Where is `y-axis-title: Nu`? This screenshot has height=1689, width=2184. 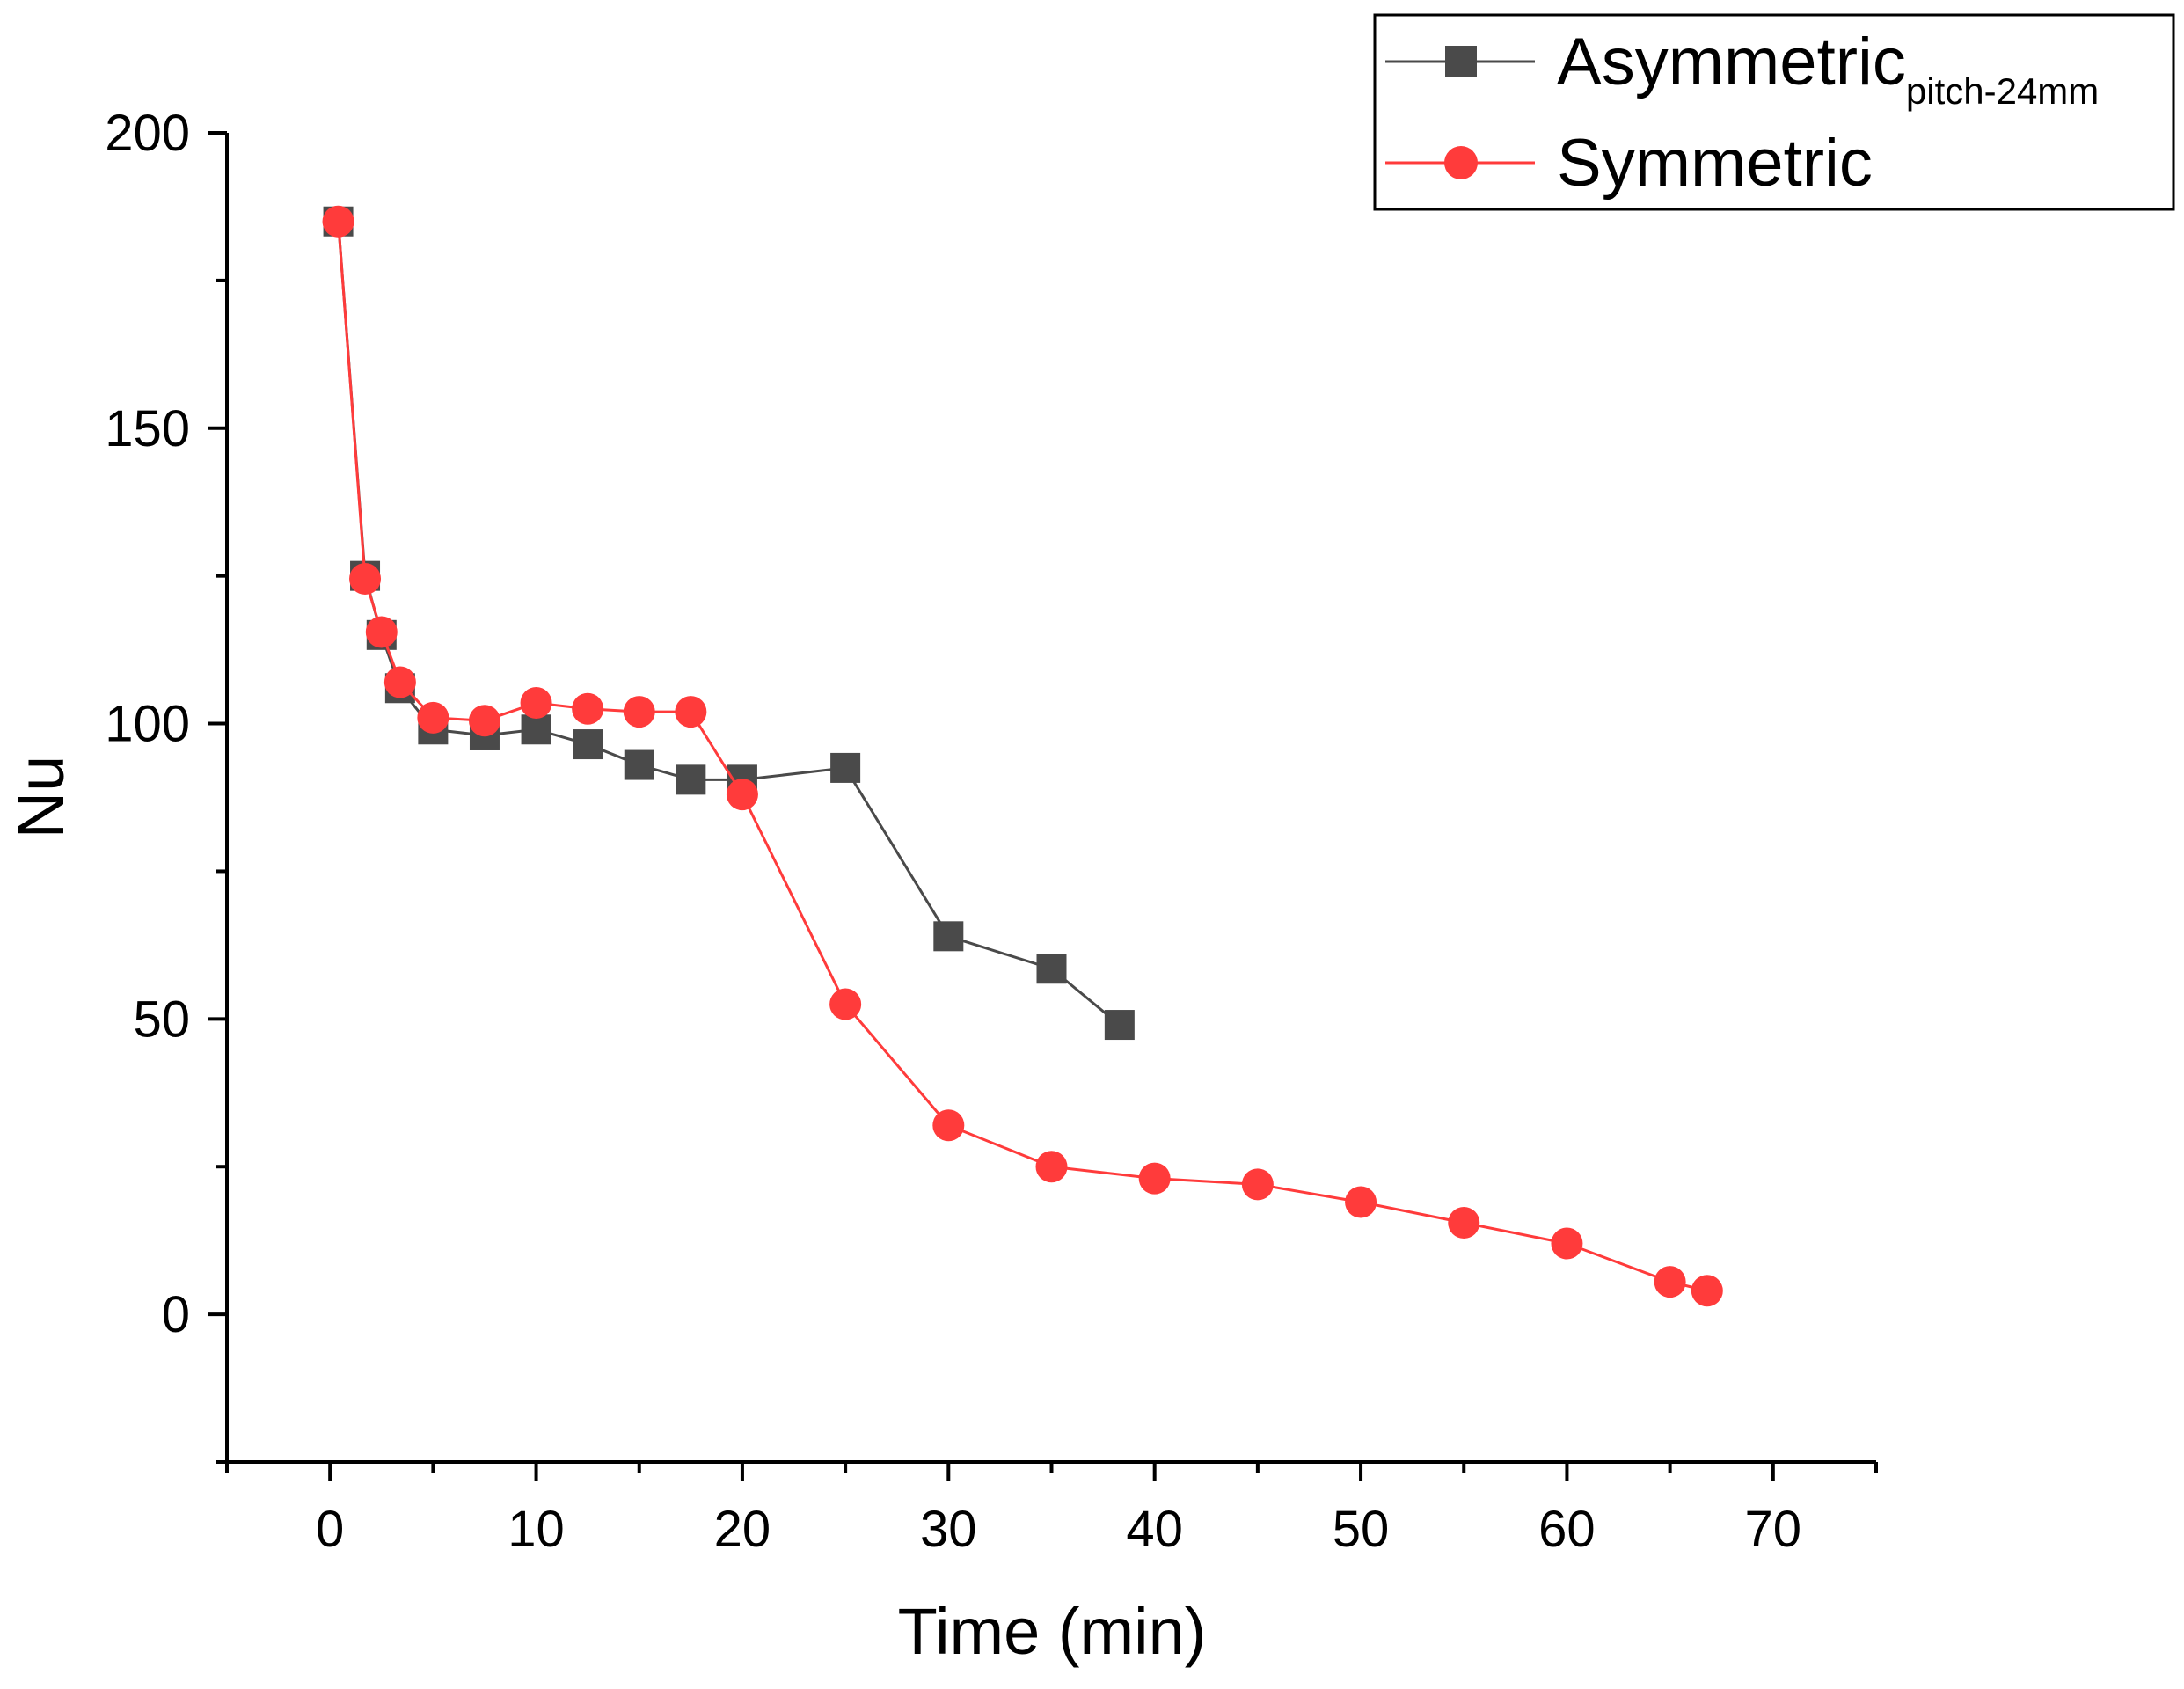 y-axis-title: Nu is located at coordinates (40, 797).